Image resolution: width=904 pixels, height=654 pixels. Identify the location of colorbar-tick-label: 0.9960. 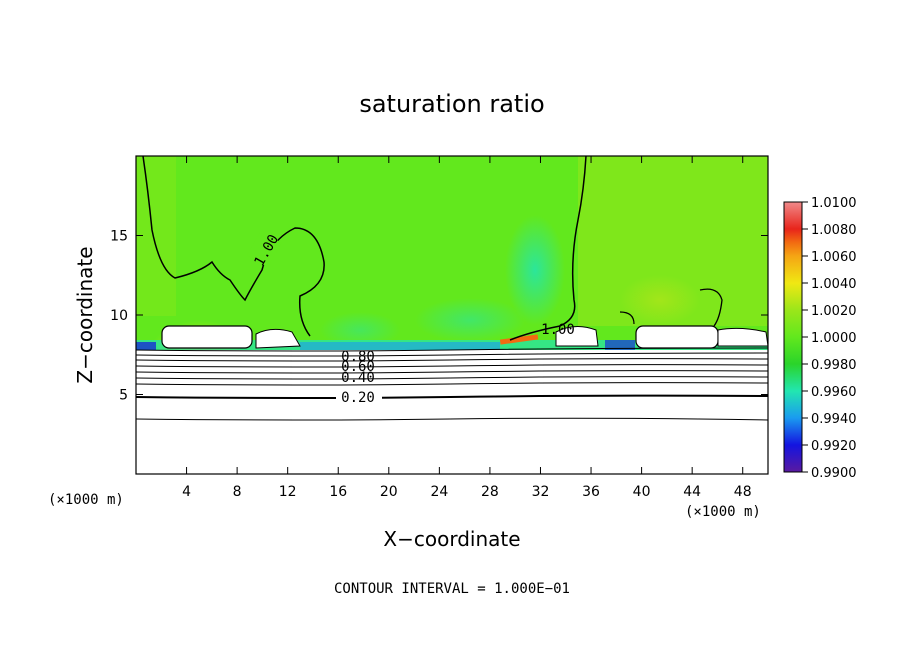
(834, 392).